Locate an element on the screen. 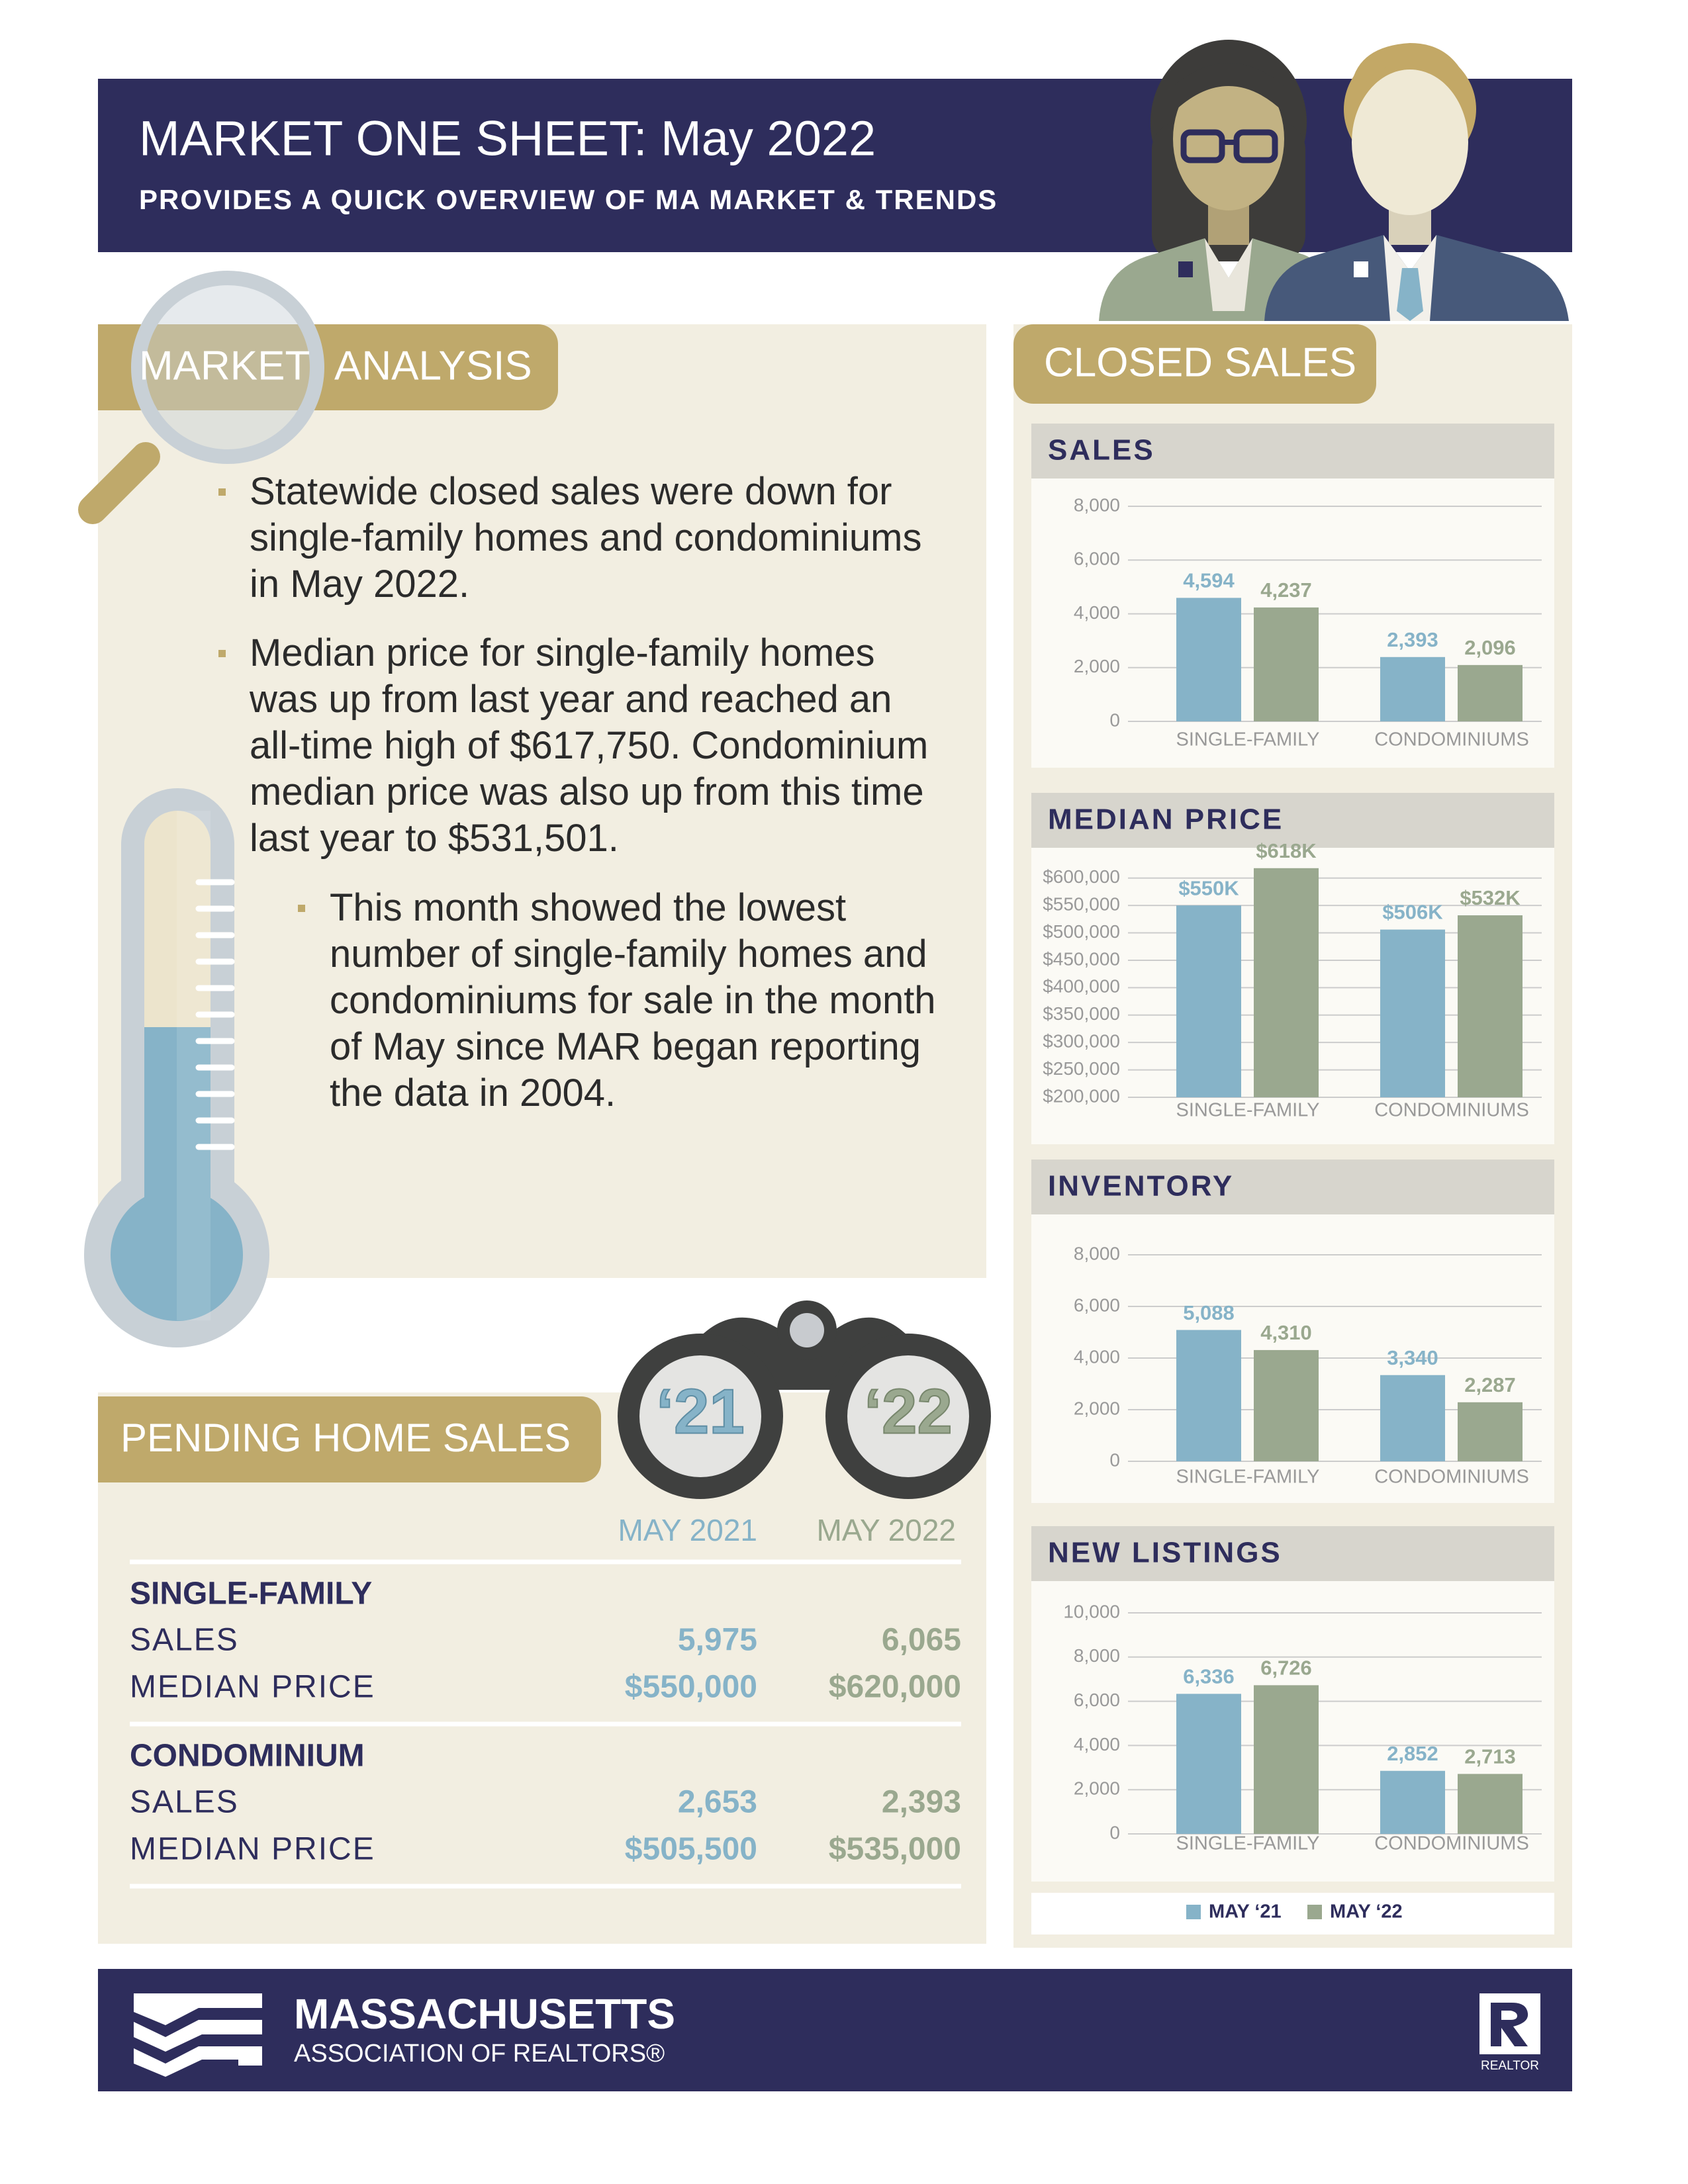 This screenshot has width=1688, height=2184. value-label: $618K is located at coordinates (1286, 850).